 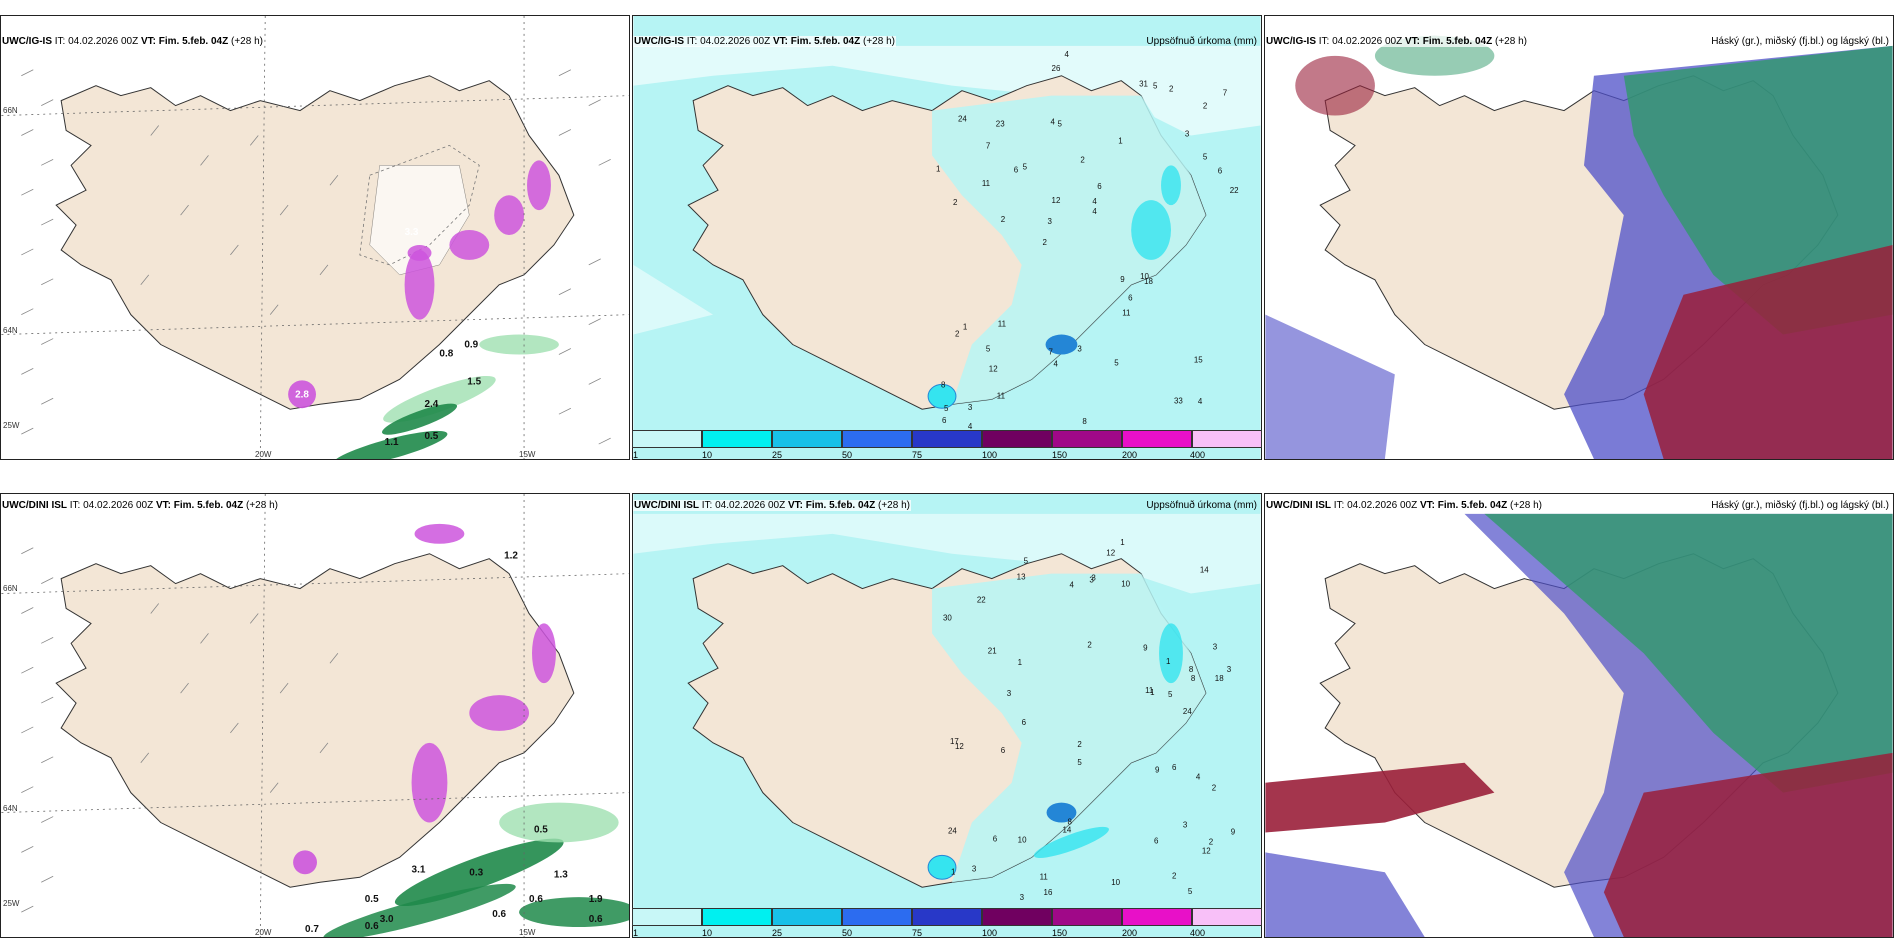 What do you see at coordinates (1178, 400) in the screenshot?
I see `precip-amount-label: 33` at bounding box center [1178, 400].